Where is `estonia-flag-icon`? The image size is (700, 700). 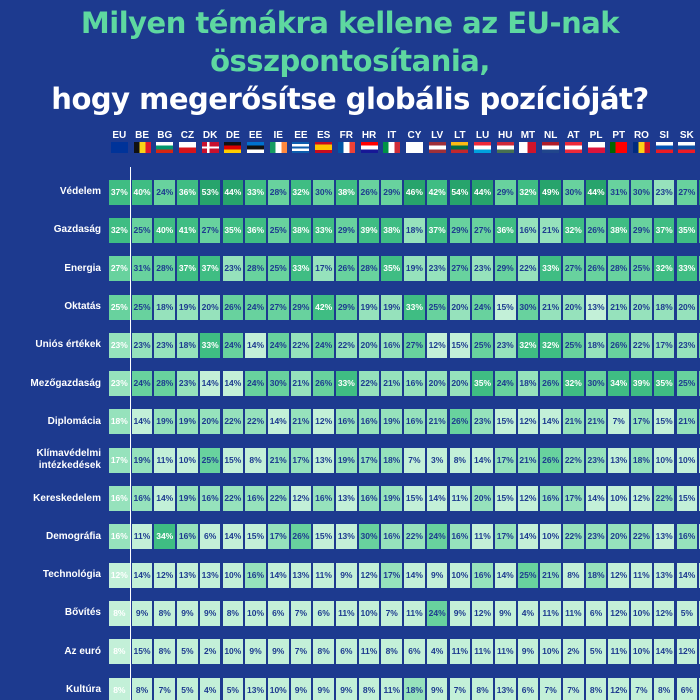 estonia-flag-icon is located at coordinates (256, 147).